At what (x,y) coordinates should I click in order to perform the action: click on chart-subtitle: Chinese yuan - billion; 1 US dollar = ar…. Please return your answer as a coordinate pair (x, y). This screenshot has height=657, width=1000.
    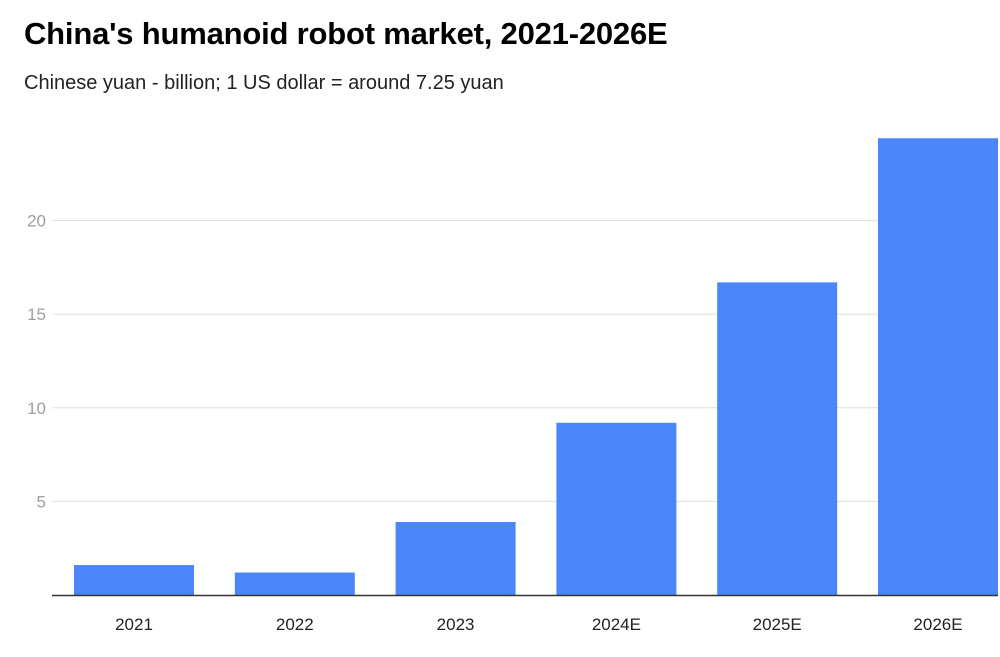
    Looking at the image, I should click on (264, 83).